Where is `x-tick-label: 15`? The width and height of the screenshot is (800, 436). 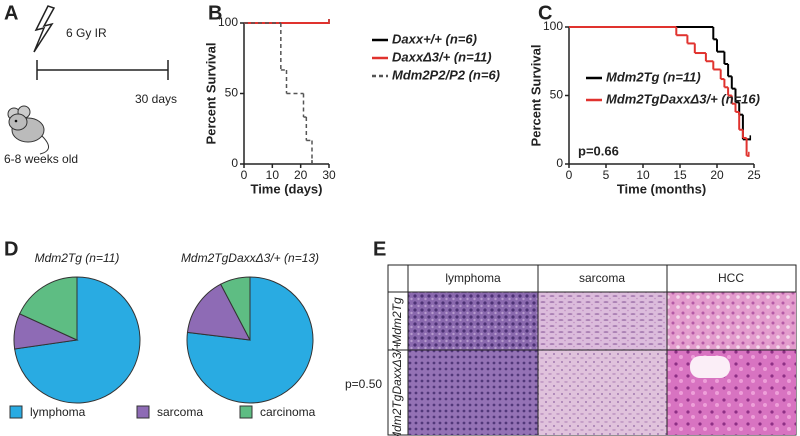 x-tick-label: 15 is located at coordinates (680, 175).